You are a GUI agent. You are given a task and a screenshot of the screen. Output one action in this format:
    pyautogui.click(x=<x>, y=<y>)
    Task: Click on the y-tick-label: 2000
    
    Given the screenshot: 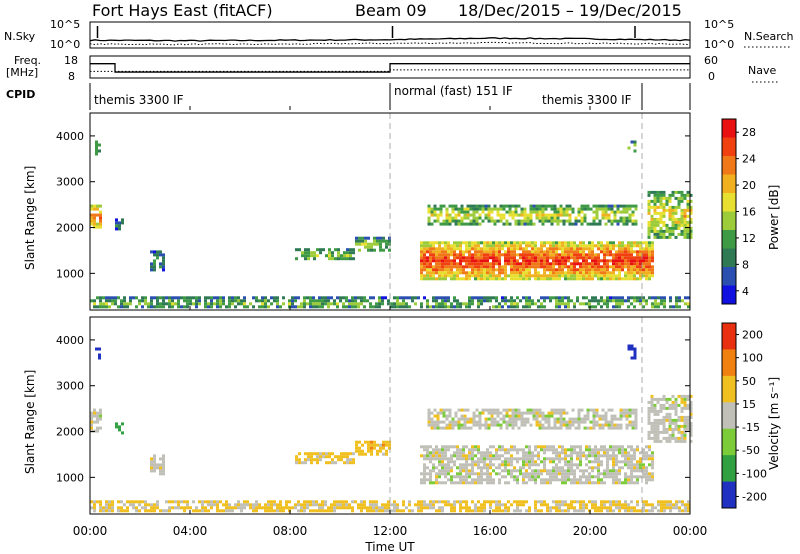 What is the action you would take?
    pyautogui.click(x=70, y=432)
    